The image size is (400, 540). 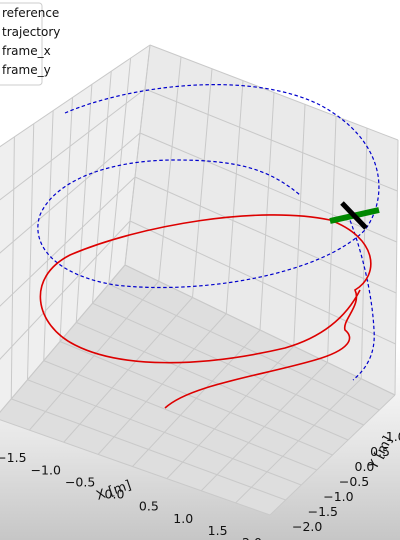 I want to click on frame-y-axis-mark, so click(x=354, y=215).